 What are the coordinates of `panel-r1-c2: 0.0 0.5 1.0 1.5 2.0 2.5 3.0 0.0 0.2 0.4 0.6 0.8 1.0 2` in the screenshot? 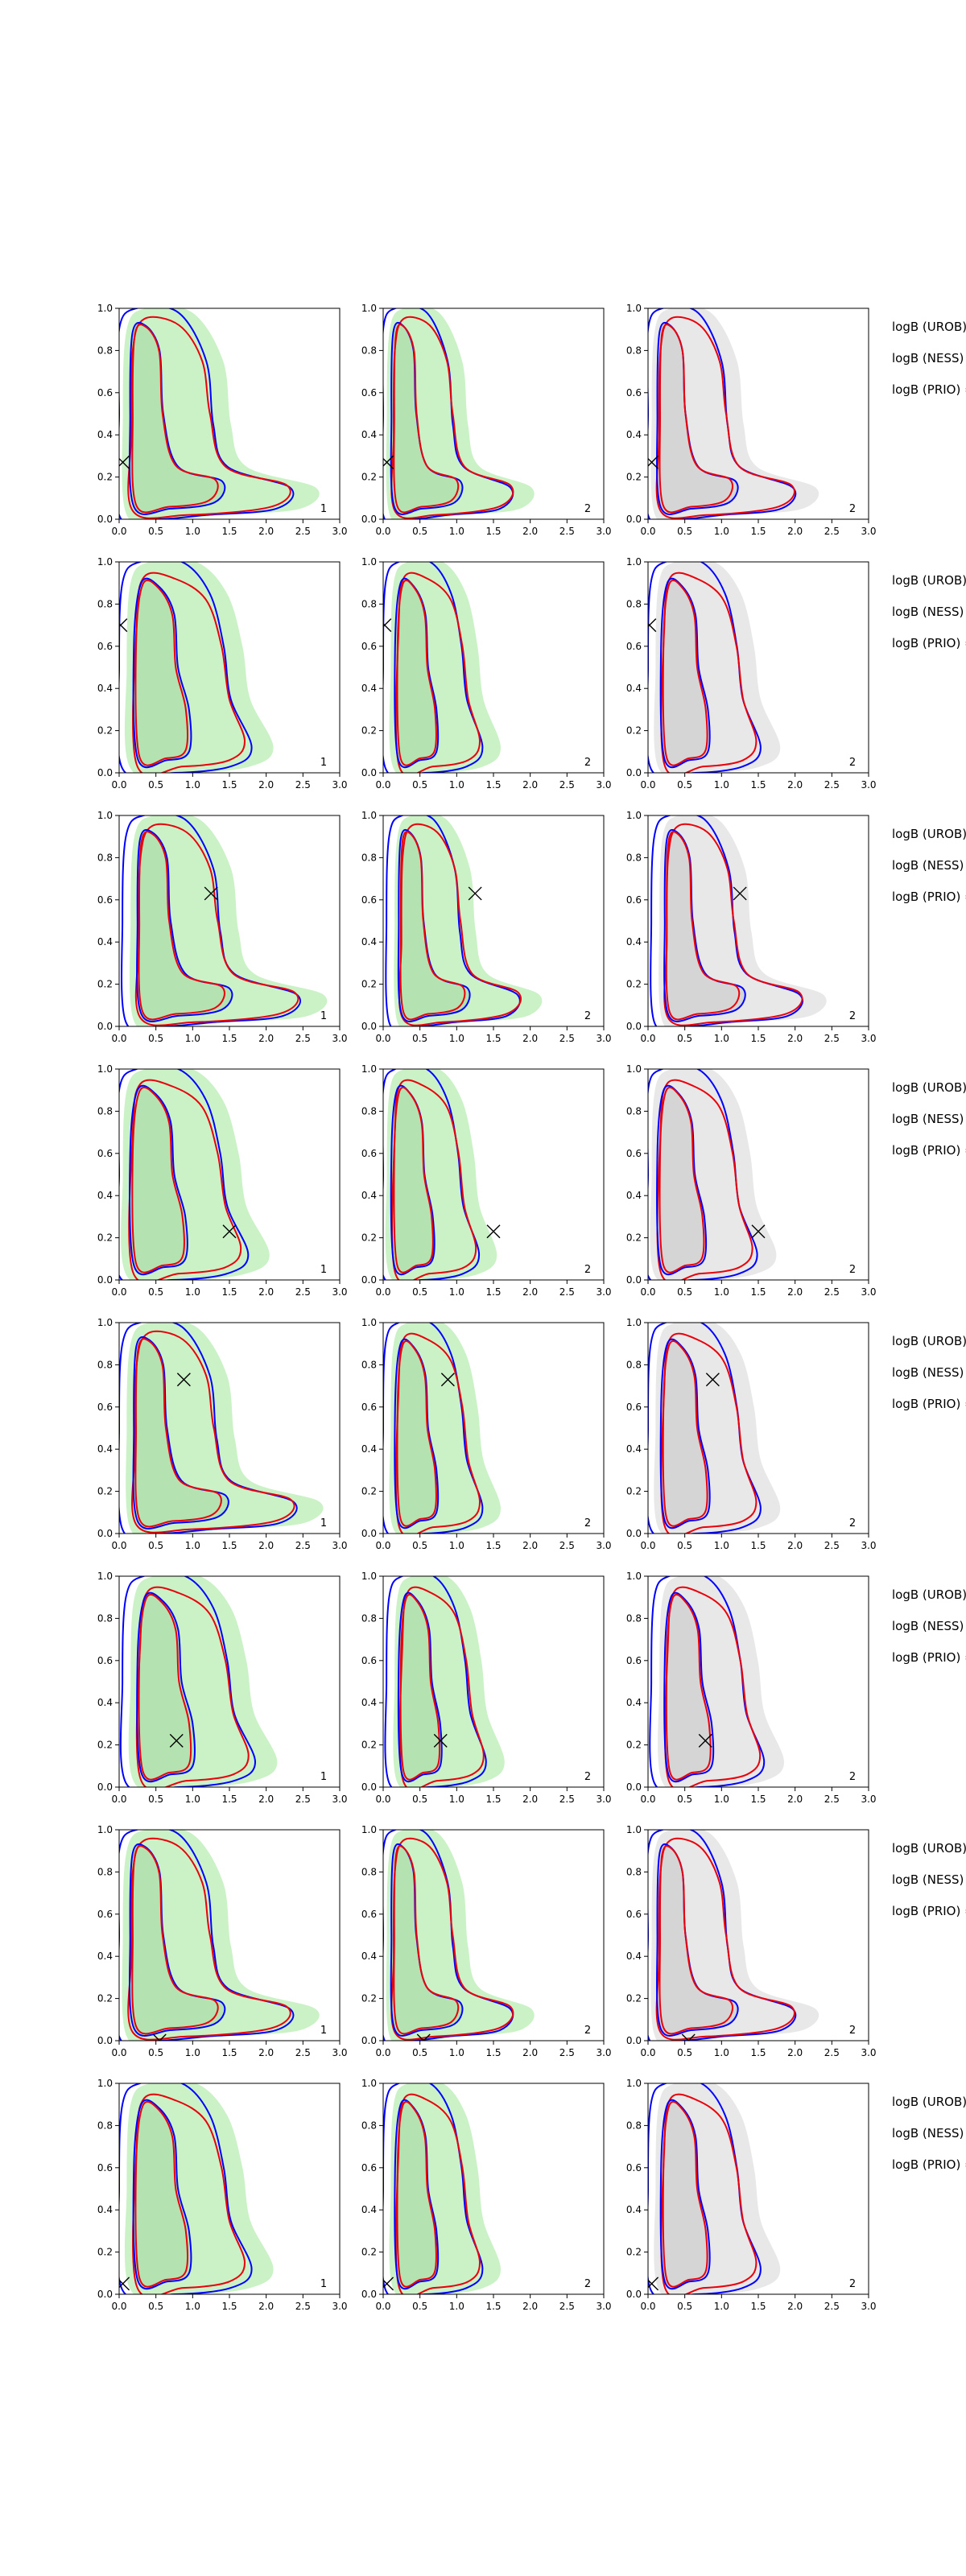 It's located at (486, 420).